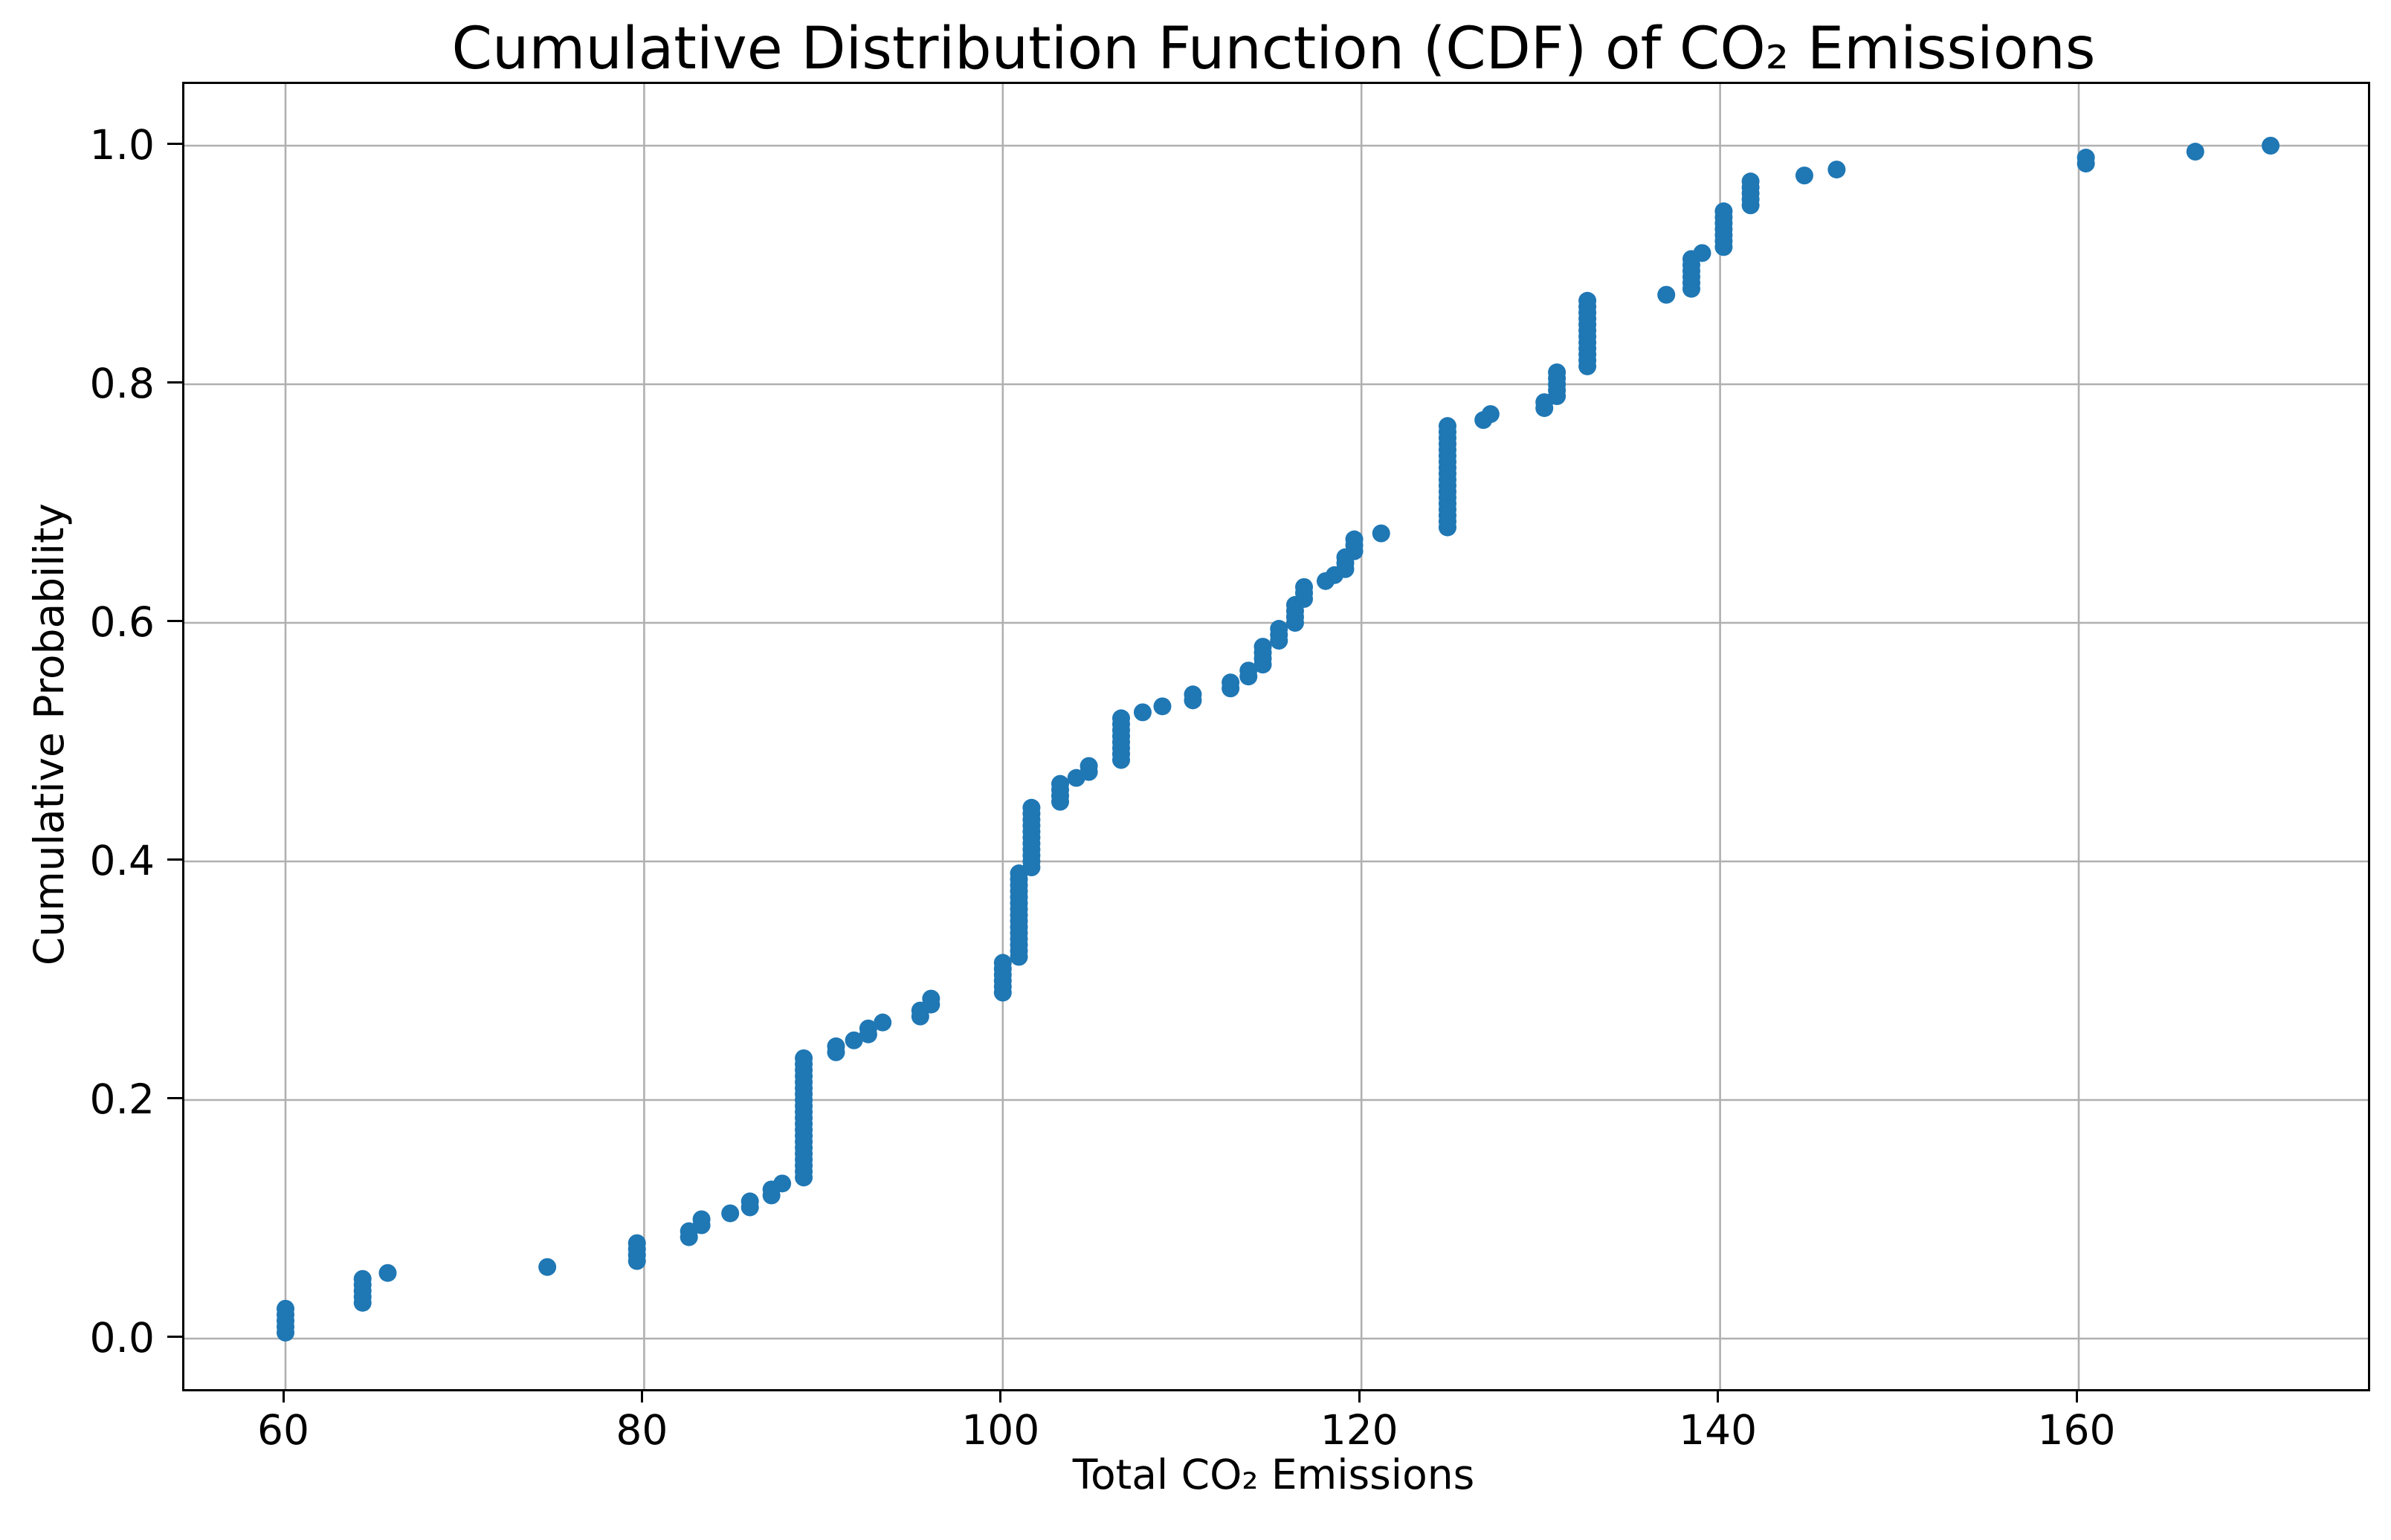 The image size is (2391, 1540). I want to click on y-tick-label: 0.0, so click(122, 1338).